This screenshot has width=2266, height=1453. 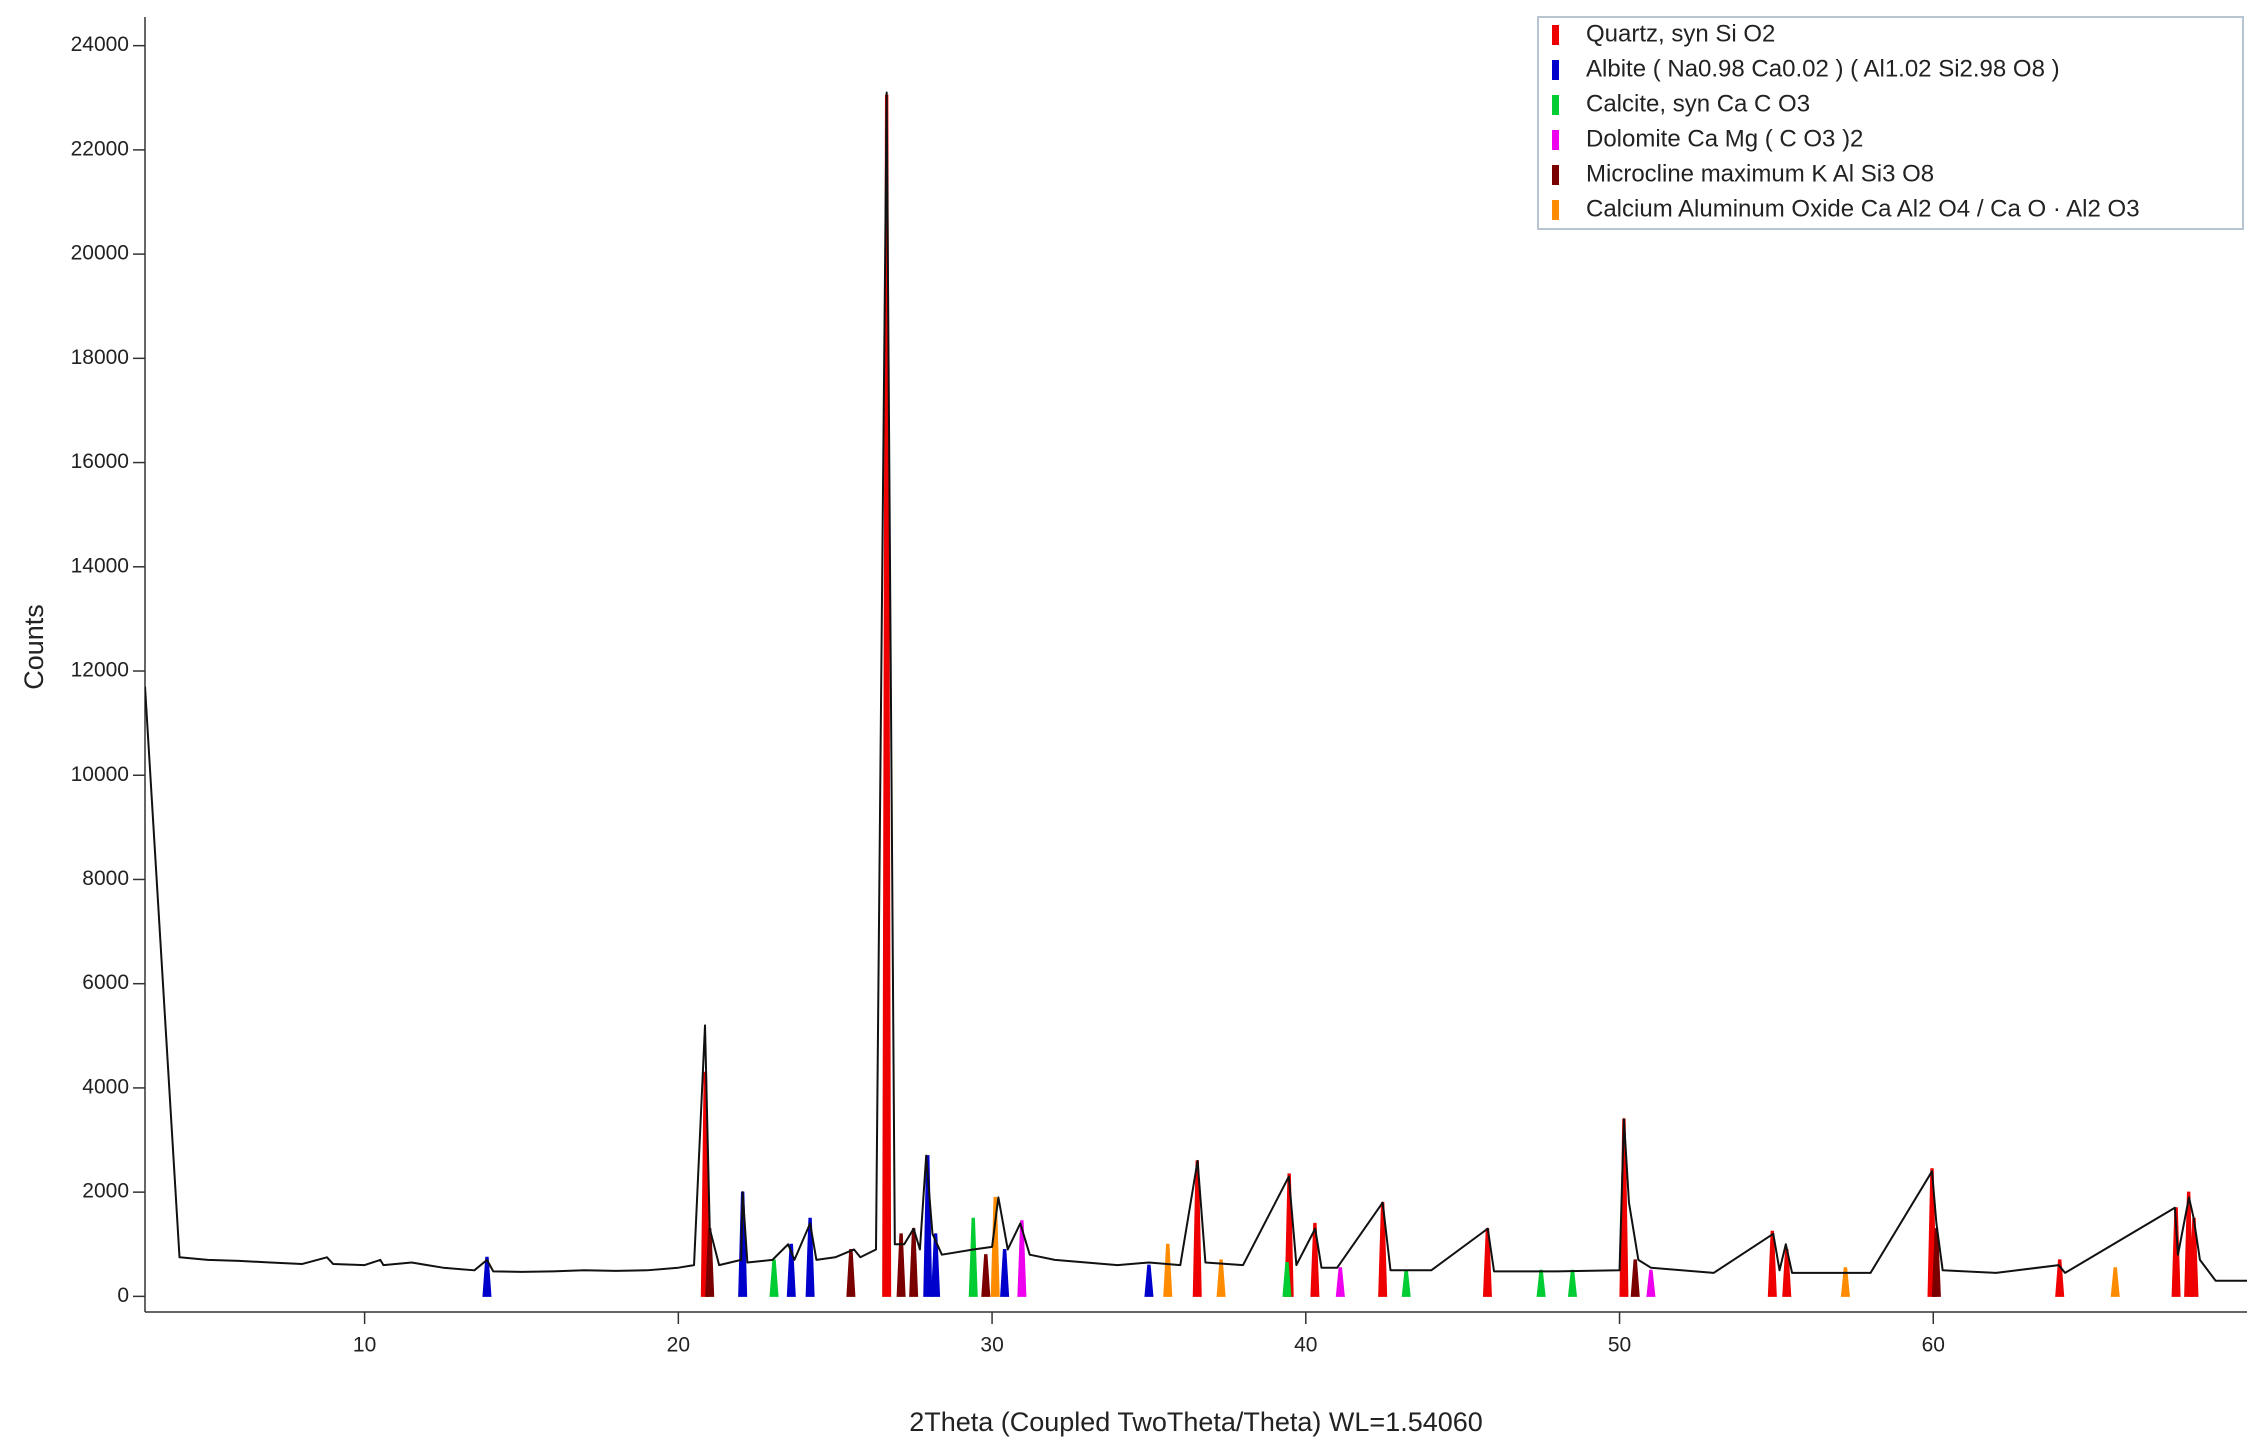 I want to click on y-tick-label: 22000, so click(x=100, y=148).